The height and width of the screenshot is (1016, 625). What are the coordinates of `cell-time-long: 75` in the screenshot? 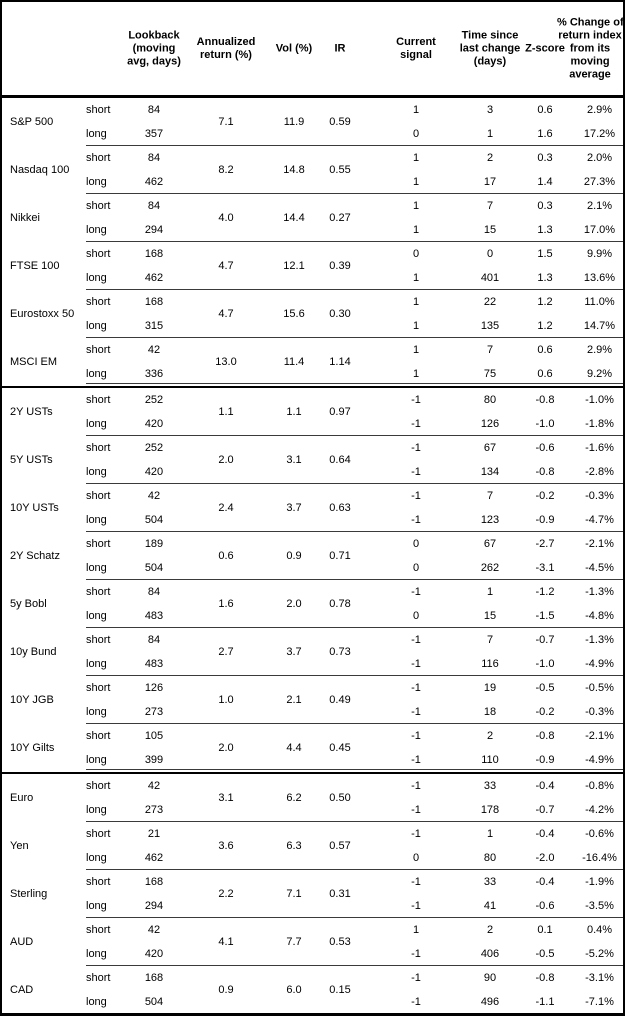 It's located at (490, 374).